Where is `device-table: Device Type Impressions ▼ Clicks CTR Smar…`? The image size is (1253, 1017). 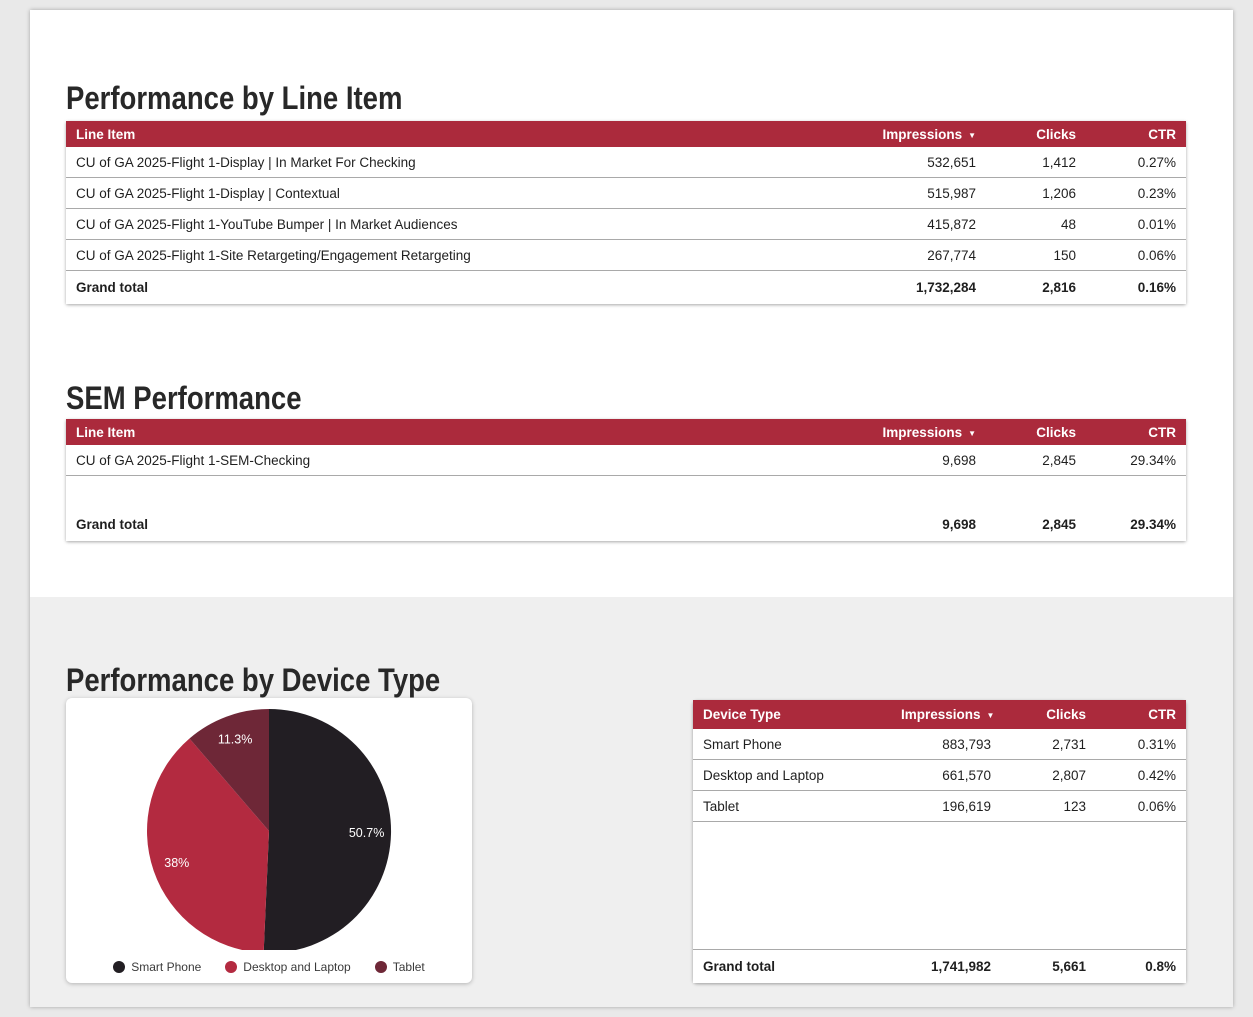
device-table: Device Type Impressions ▼ Clicks CTR Smar… is located at coordinates (939, 841).